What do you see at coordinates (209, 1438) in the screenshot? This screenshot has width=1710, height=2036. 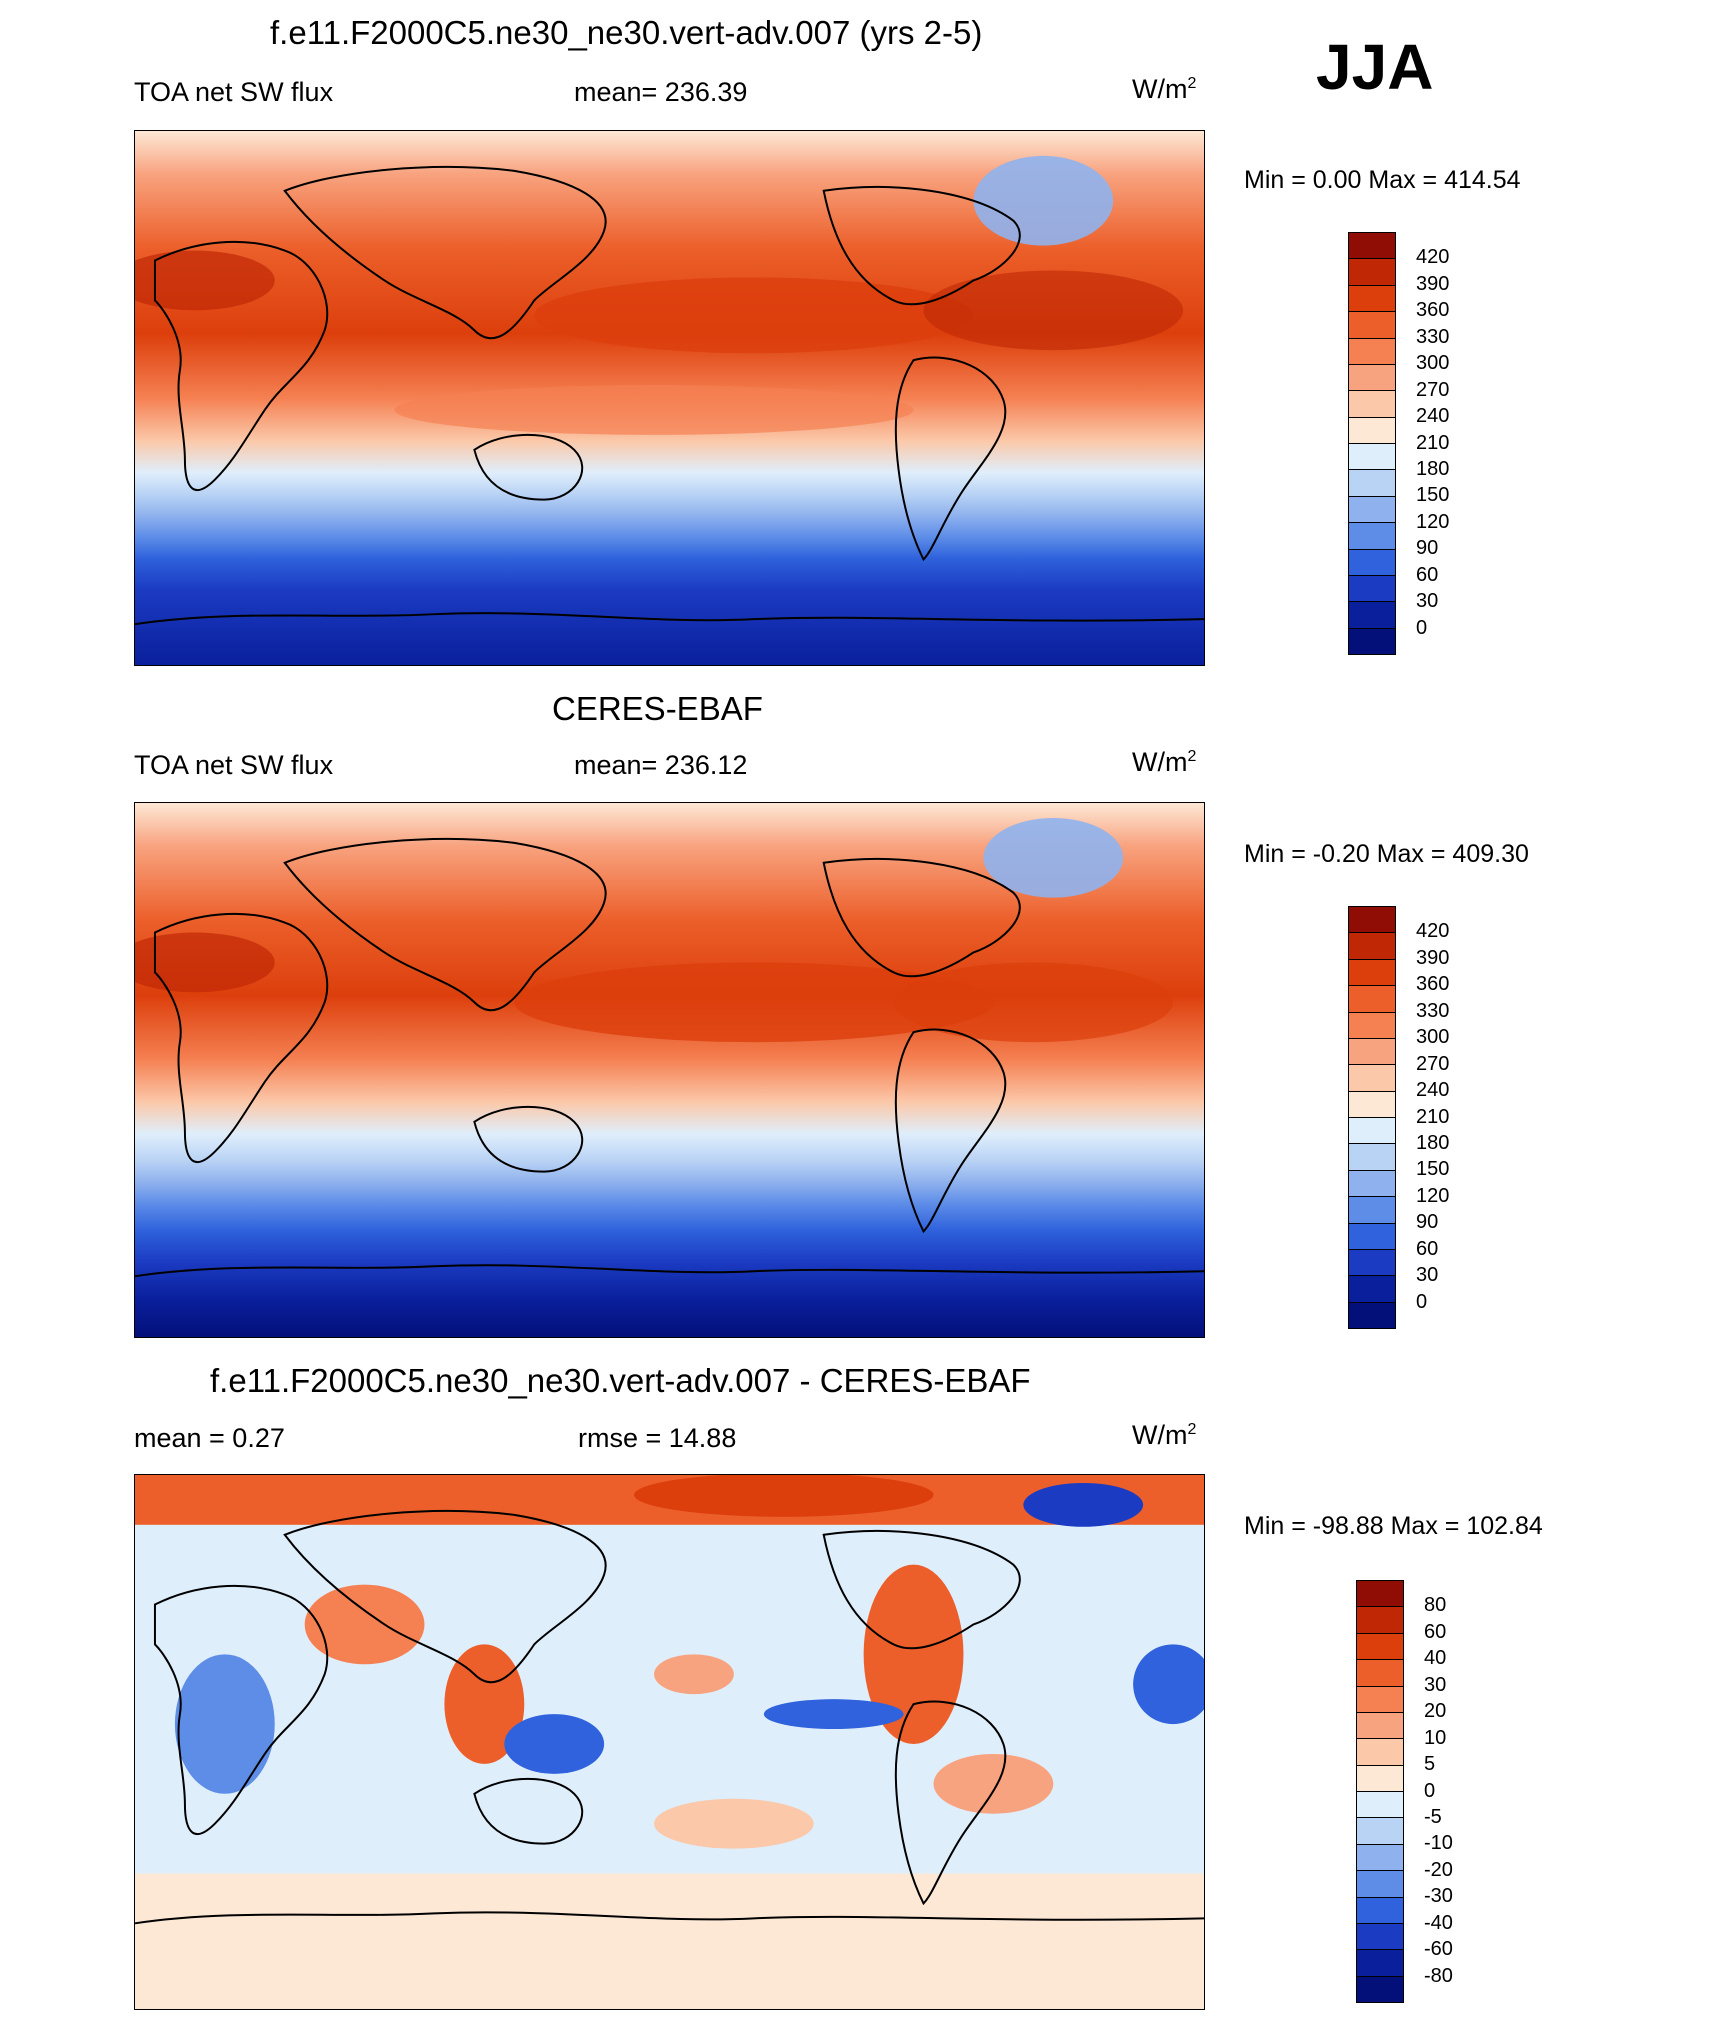 I see `panel-mean-label: mean = 0.27` at bounding box center [209, 1438].